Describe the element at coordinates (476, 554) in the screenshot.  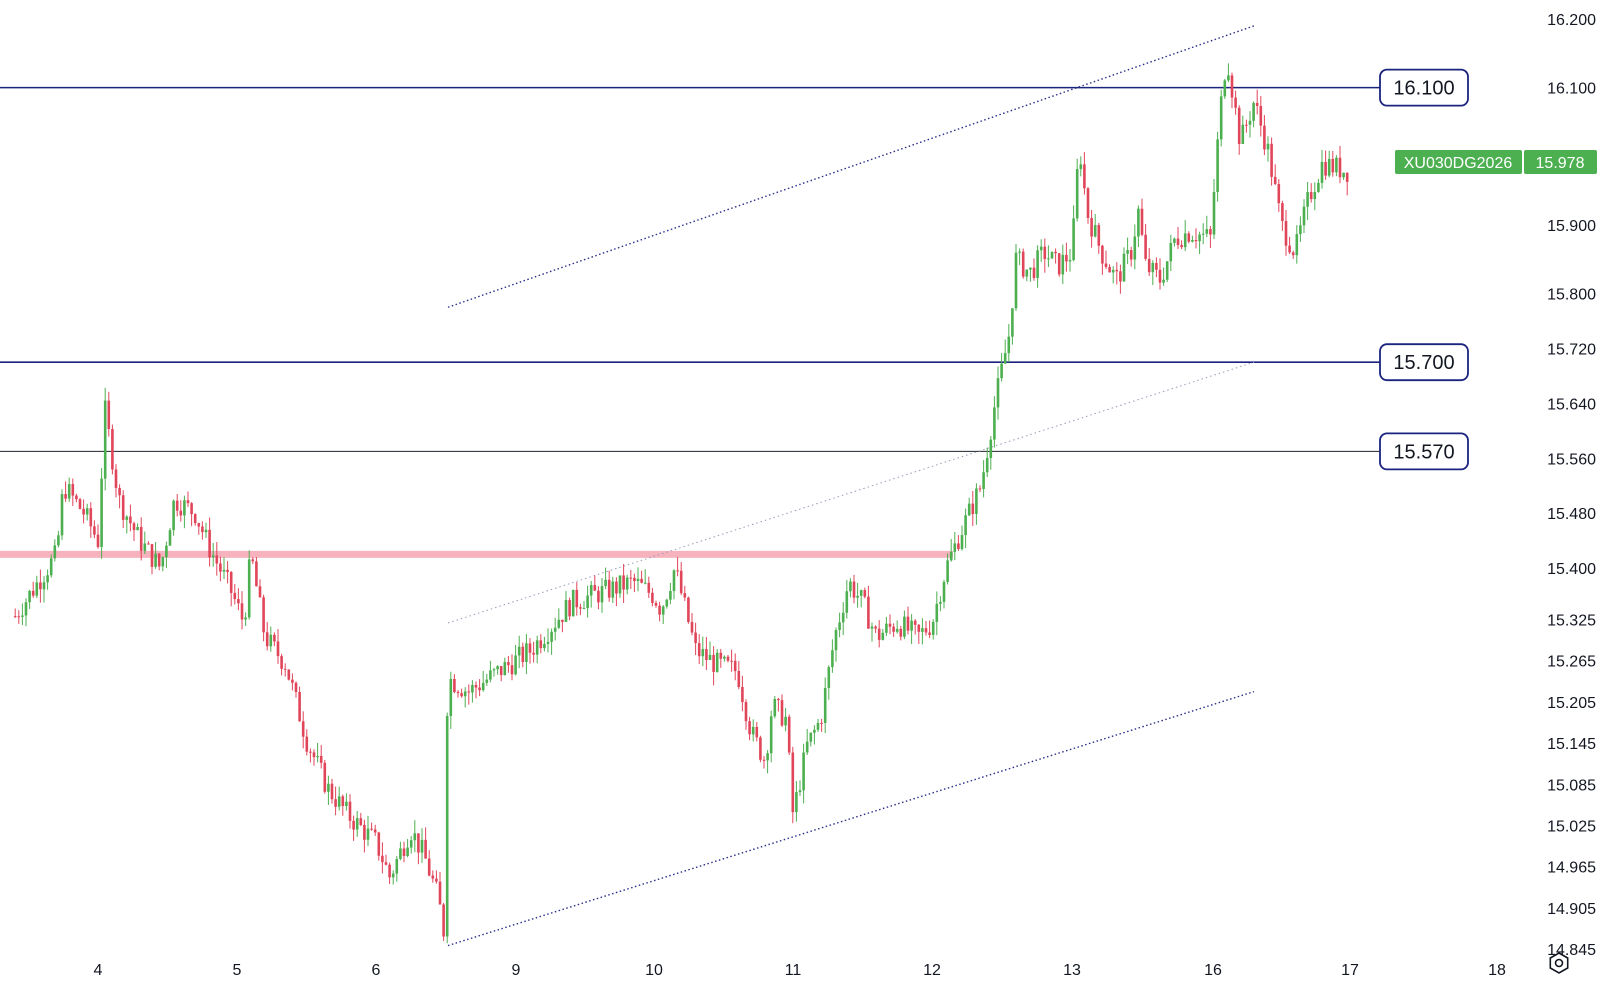
I see `resistance-zone-layer` at that location.